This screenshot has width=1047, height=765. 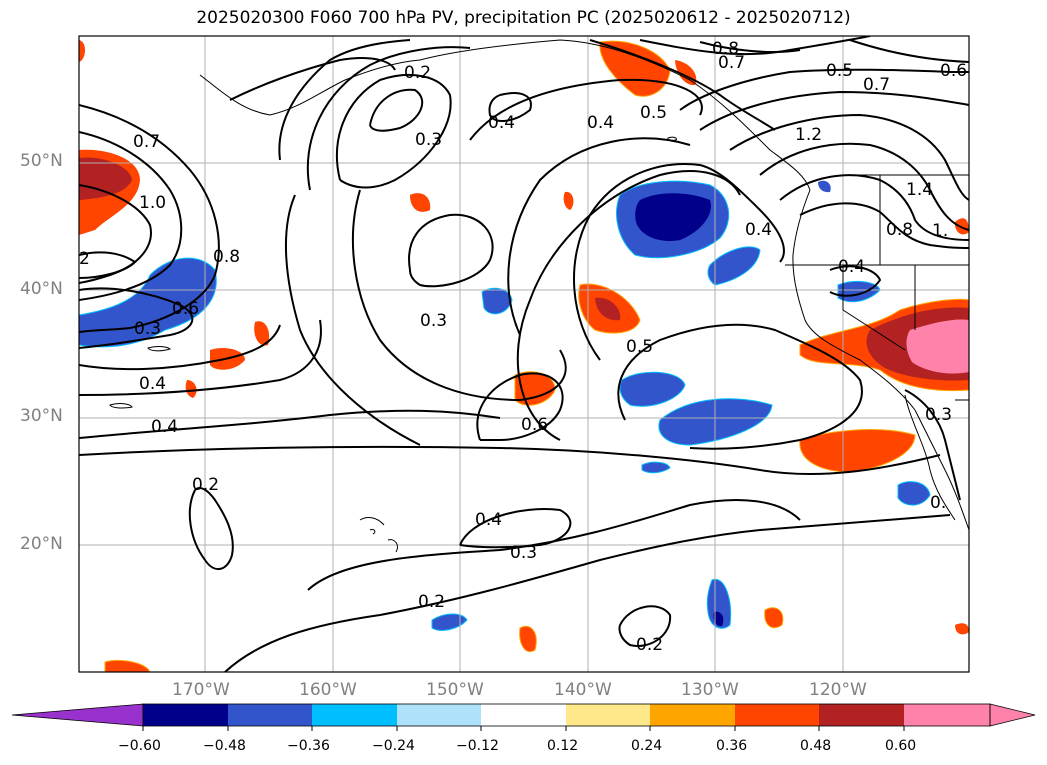 I want to click on colorbar-tick-label: 0.48, so click(x=816, y=746).